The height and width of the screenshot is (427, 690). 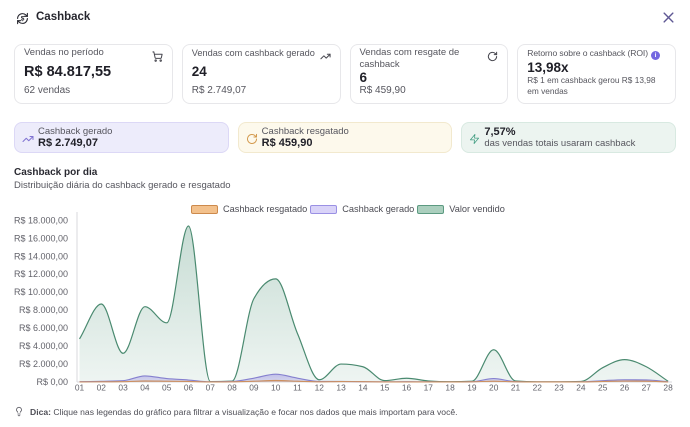 I want to click on svg-text: 10, so click(x=276, y=388).